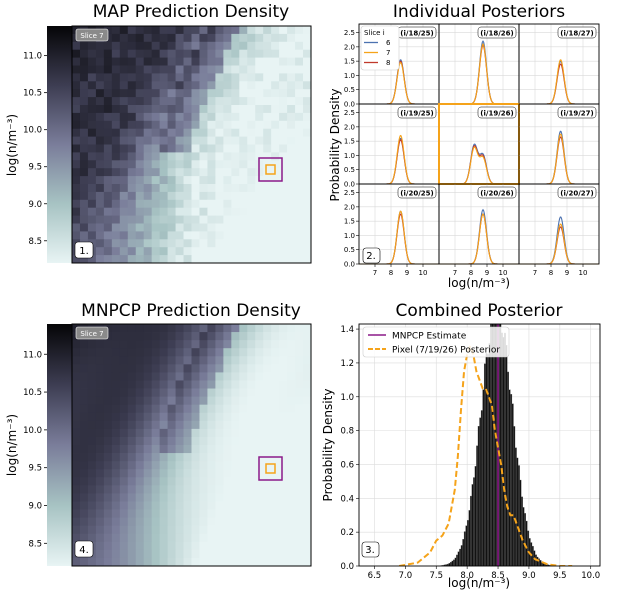  Describe the element at coordinates (479, 283) in the screenshot. I see `individual-xlabel: log(n/m⁻³)` at that location.